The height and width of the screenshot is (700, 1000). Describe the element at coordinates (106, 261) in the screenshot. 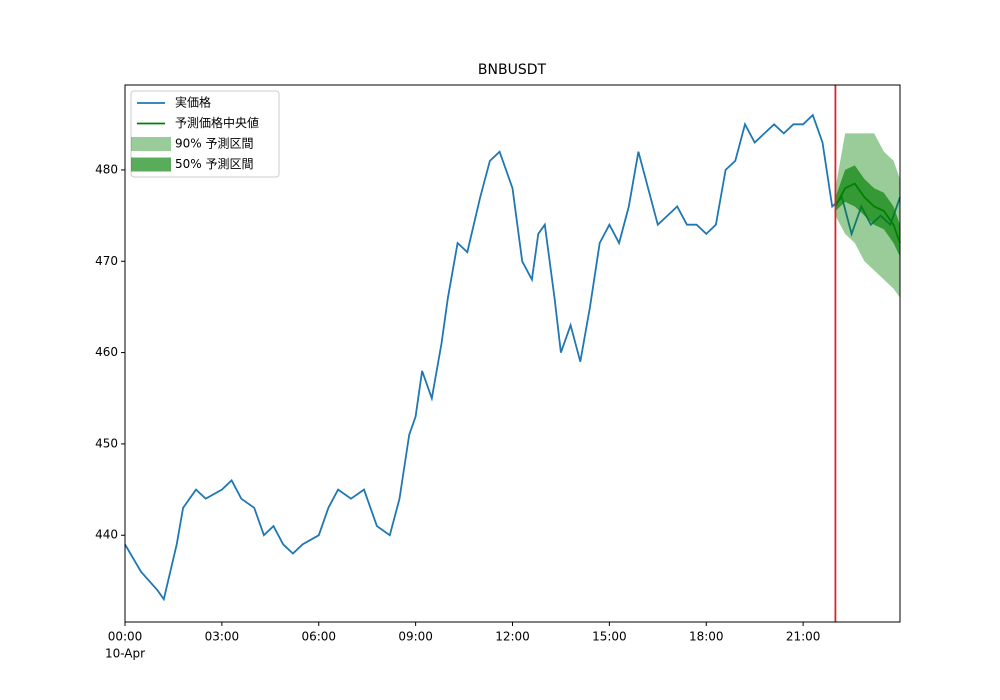

I see `y-tick-label: 470` at that location.